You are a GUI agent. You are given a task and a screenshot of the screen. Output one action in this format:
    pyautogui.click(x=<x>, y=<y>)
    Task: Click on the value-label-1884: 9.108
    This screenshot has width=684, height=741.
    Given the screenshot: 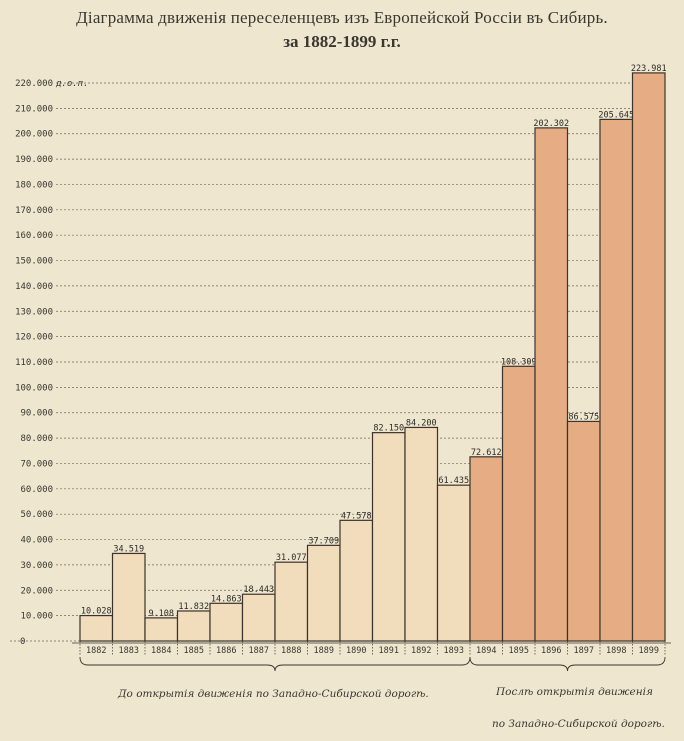 What is the action you would take?
    pyautogui.click(x=161, y=614)
    